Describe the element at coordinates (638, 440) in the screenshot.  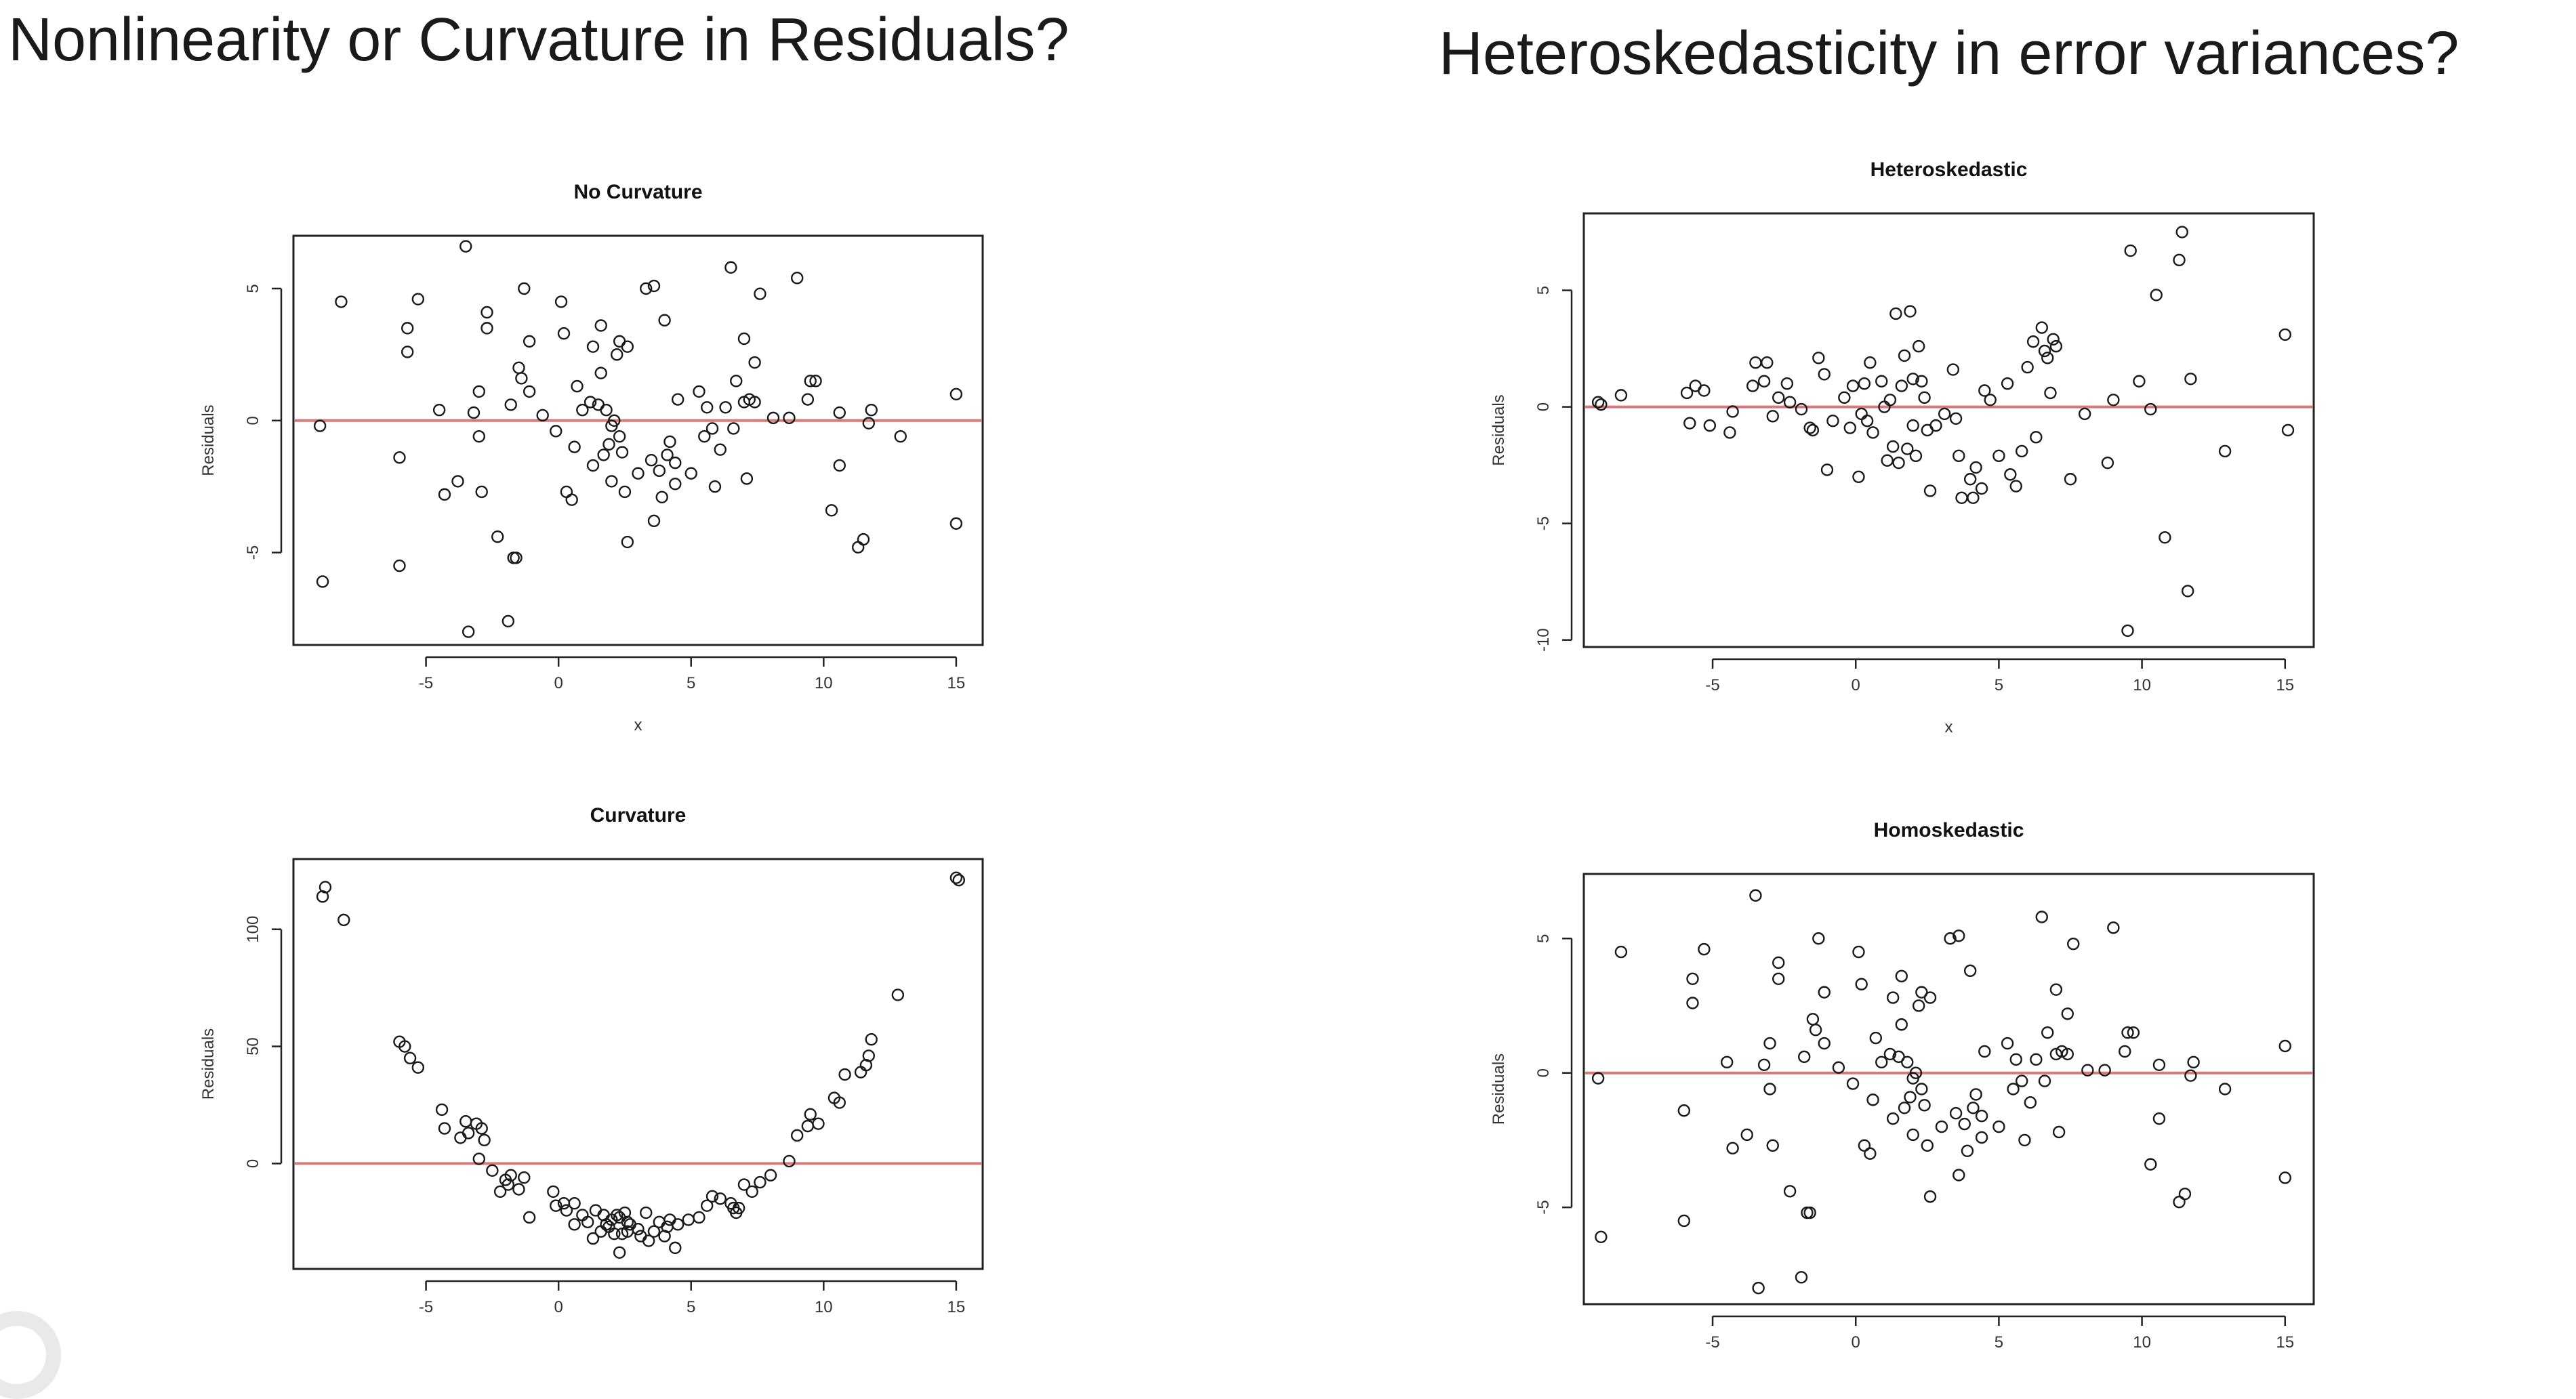
I see `plot-frame` at that location.